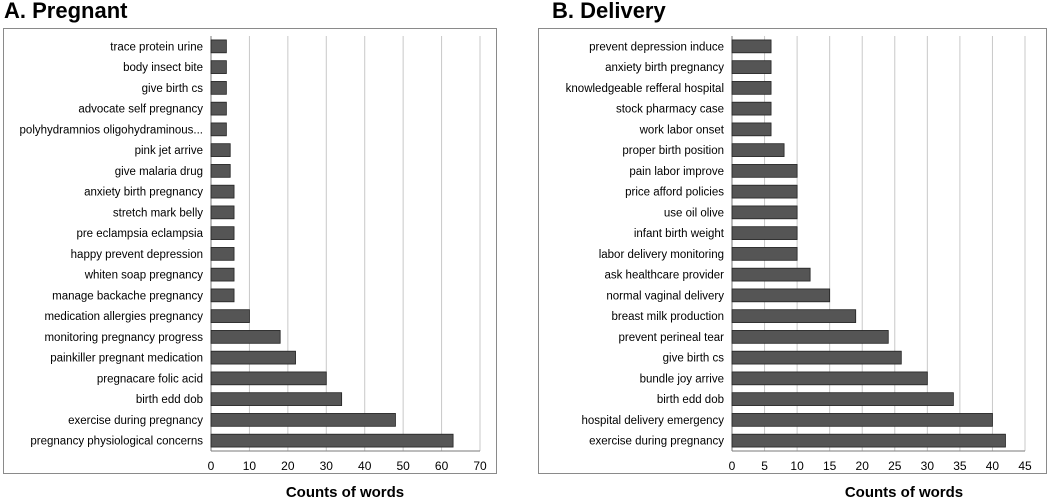  What do you see at coordinates (140, 110) in the screenshot?
I see `category-label-0-3: advocate self pregnancy` at bounding box center [140, 110].